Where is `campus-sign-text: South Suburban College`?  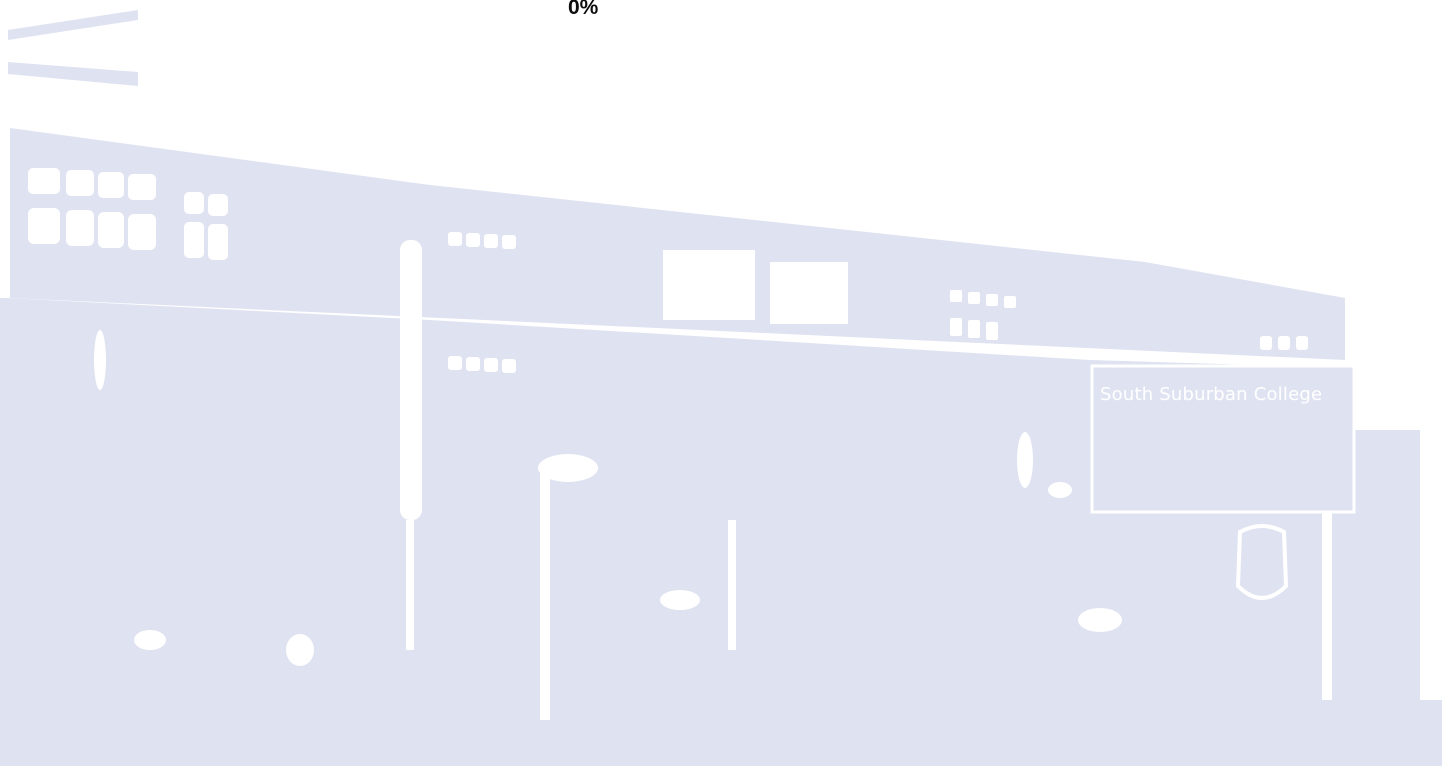 campus-sign-text: South Suburban College is located at coordinates (1211, 394).